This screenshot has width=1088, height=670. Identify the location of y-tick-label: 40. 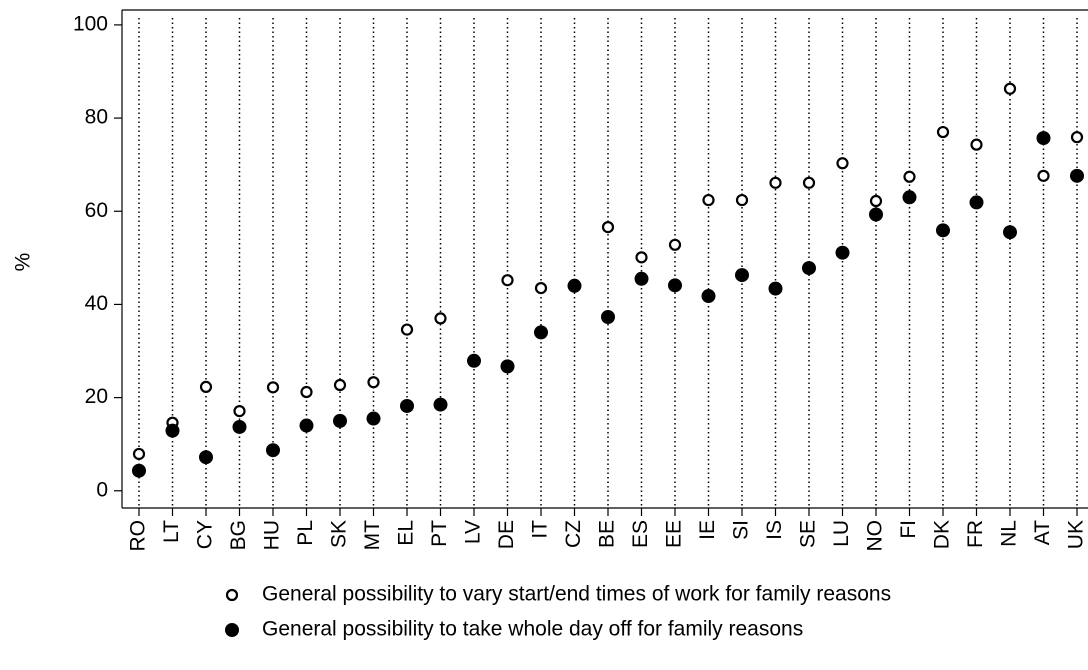
(96, 303).